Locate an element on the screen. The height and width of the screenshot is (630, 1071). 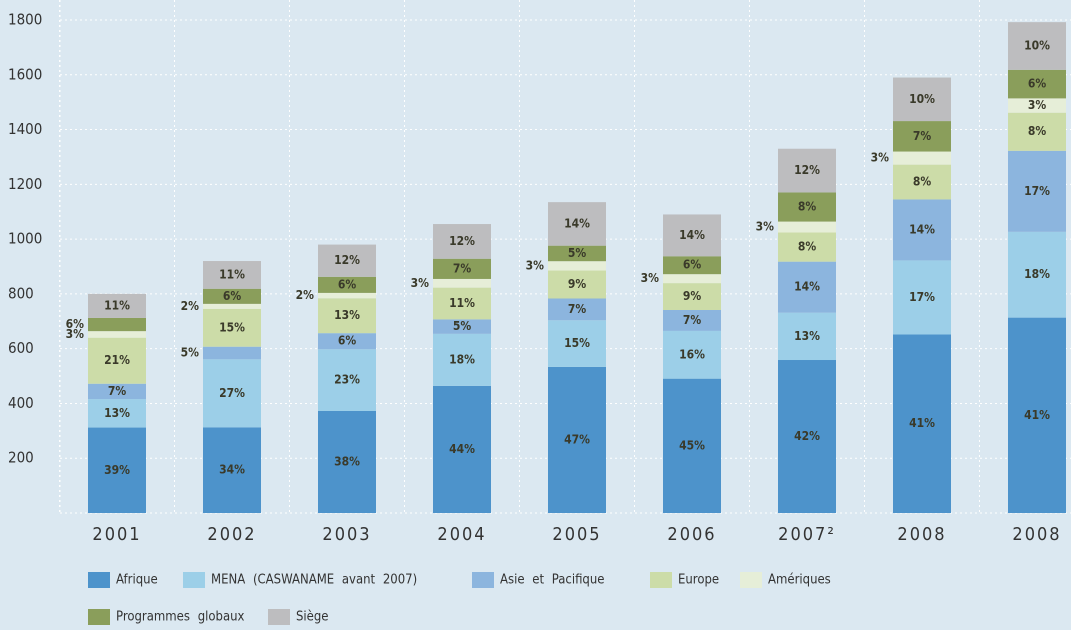
y-tick-label: 1200 is located at coordinates (25, 184).